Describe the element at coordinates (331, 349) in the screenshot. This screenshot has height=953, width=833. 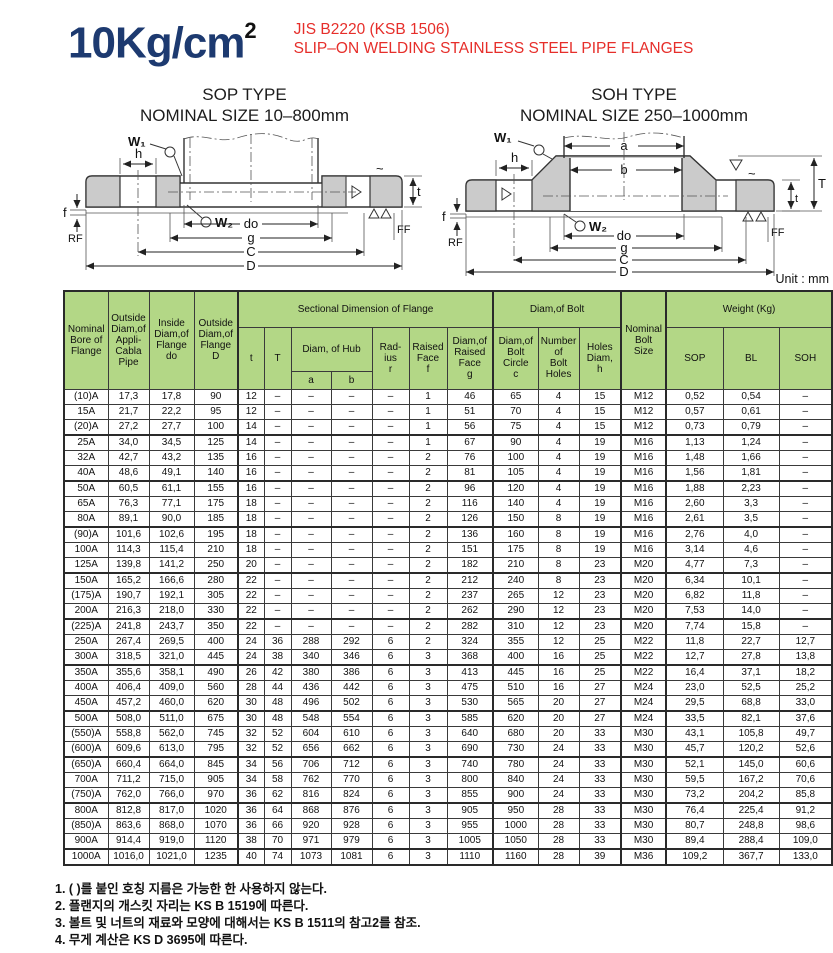
I see `group-header-hub: Diam, of Hub` at that location.